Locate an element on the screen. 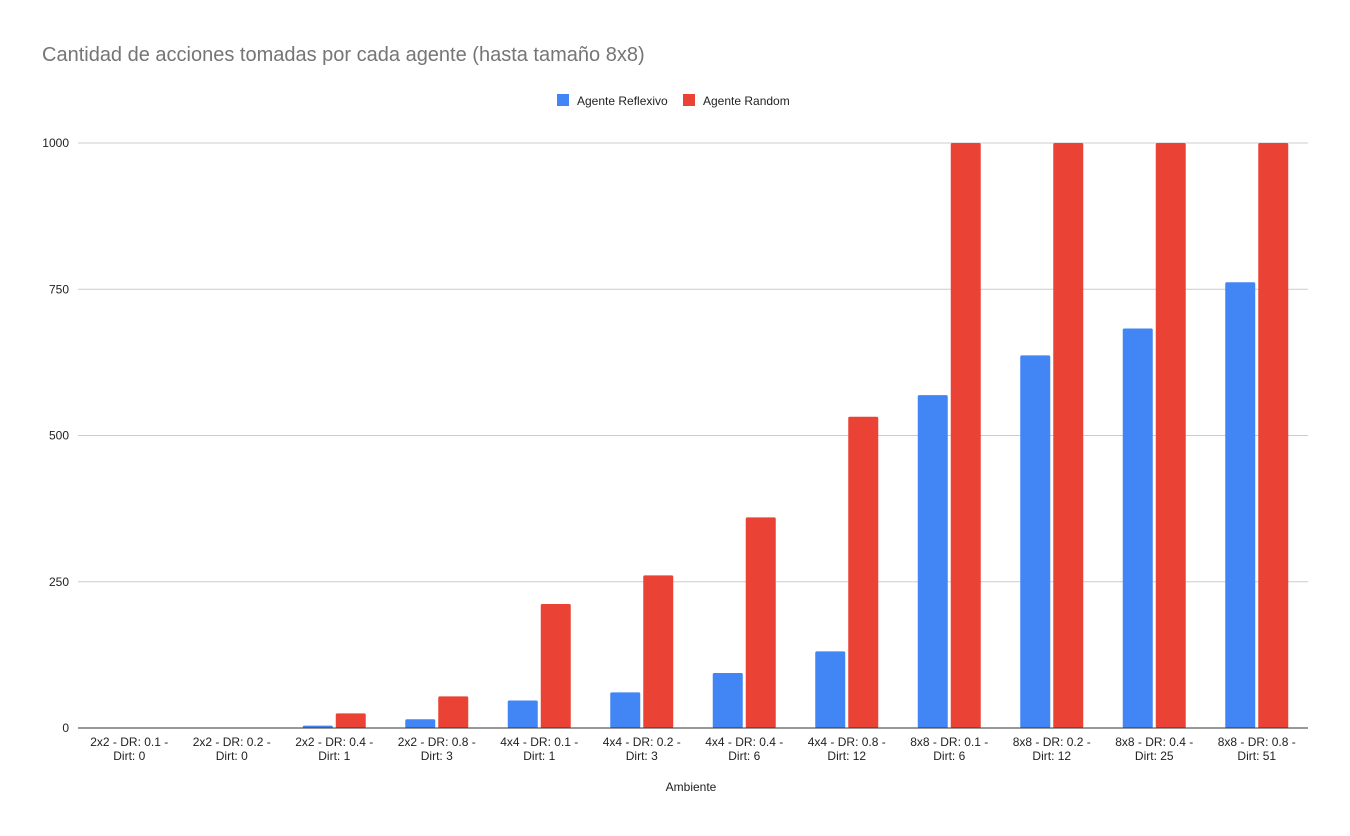  x-tick-label: 2x2 - DR: 0.8 -Dirt: 3 is located at coordinates (437, 749).